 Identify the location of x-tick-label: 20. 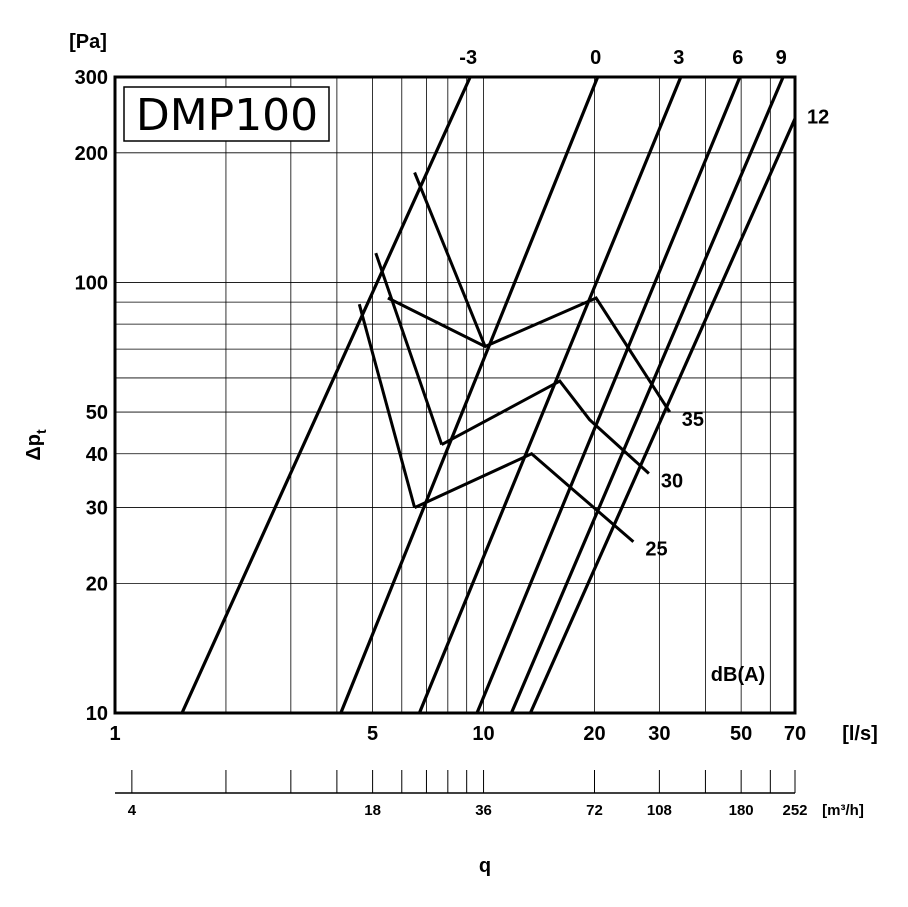
(594, 734).